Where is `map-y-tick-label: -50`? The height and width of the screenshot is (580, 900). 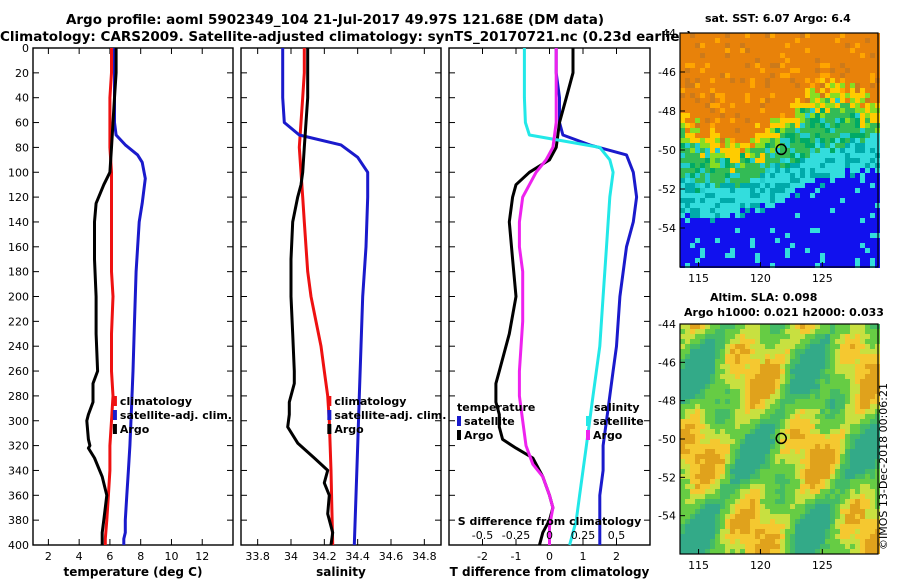 map-y-tick-label: -50 is located at coordinates (667, 150).